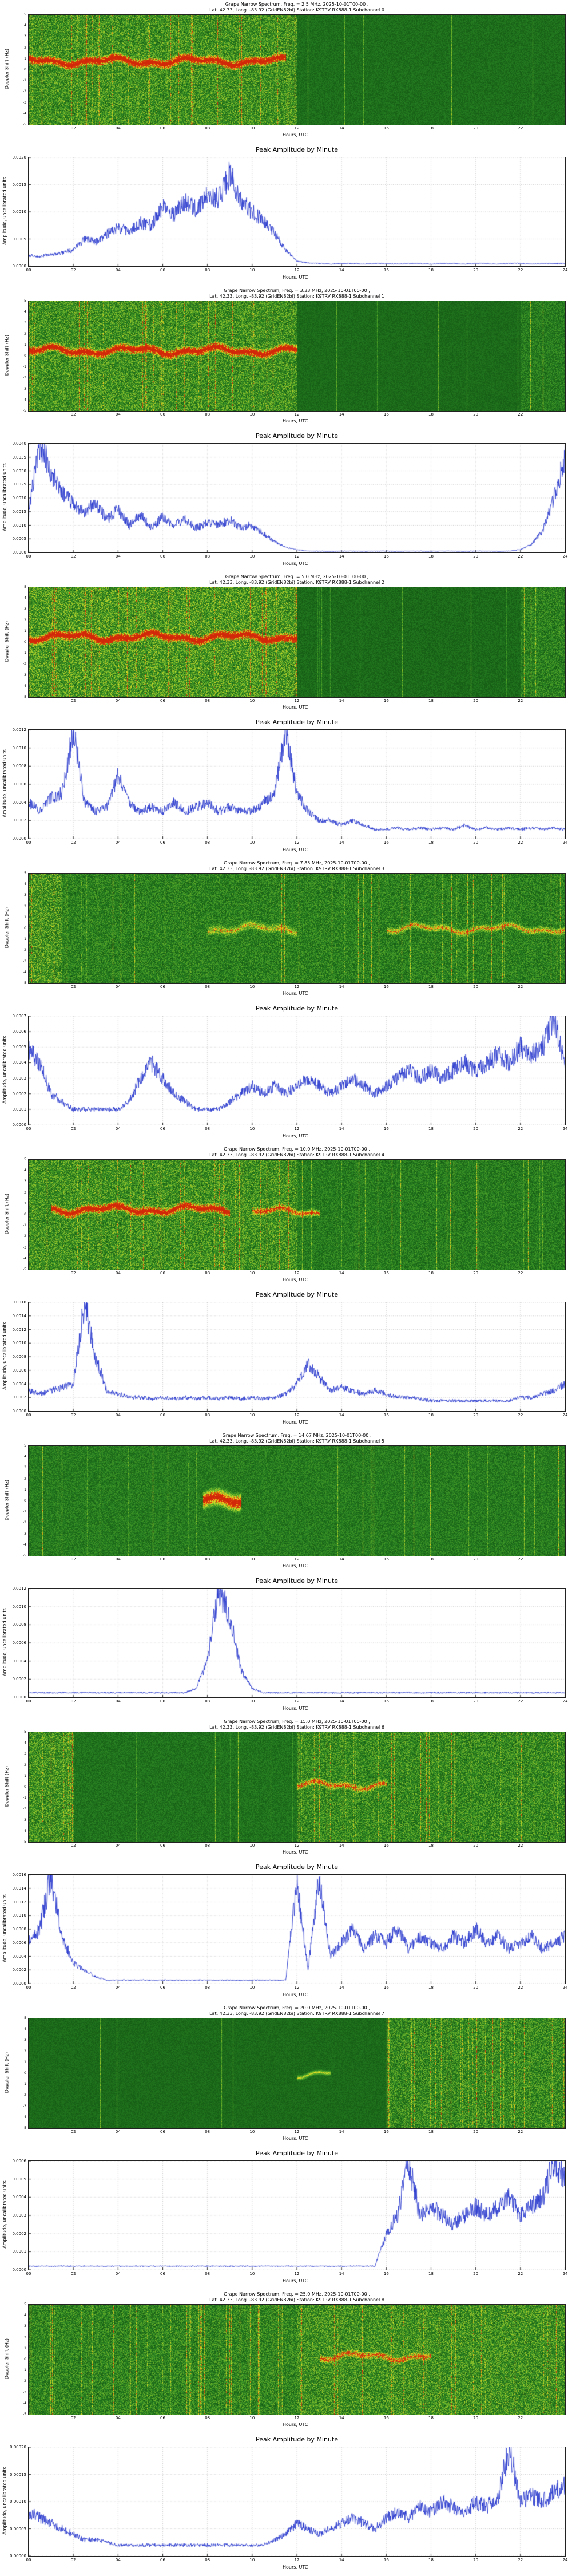 The height and width of the screenshot is (2576, 572). What do you see at coordinates (19, 457) in the screenshot?
I see `amplitude-y-tick-label: 0.0035` at bounding box center [19, 457].